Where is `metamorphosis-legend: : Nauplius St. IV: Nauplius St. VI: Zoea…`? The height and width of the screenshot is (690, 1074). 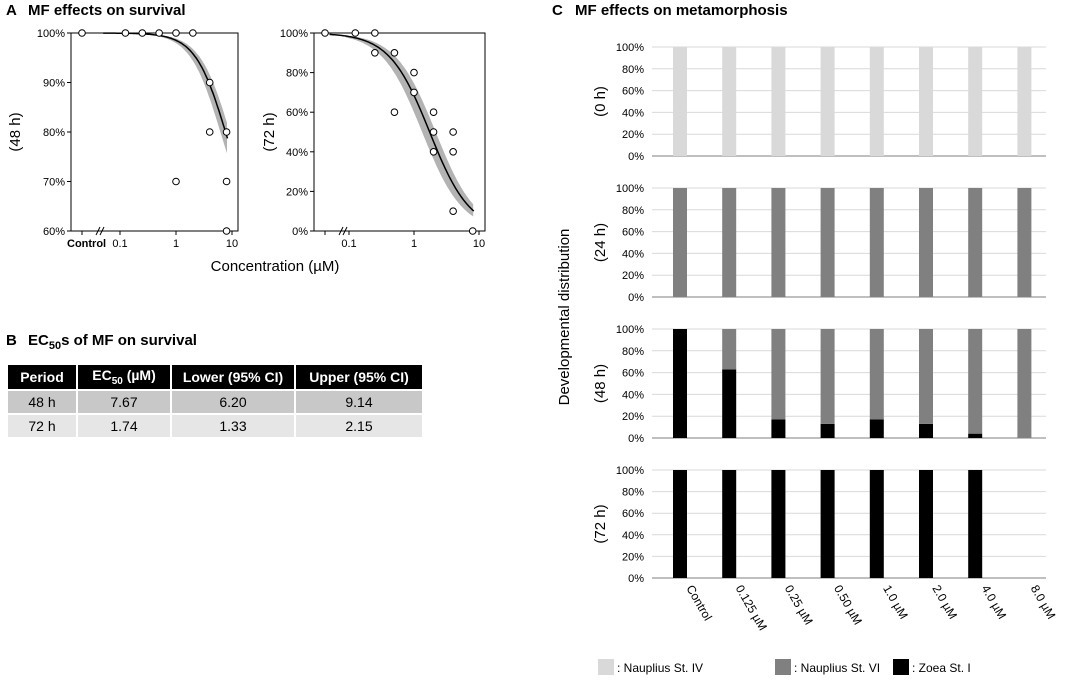 metamorphosis-legend: : Nauplius St. IV: Nauplius St. VI: Zoea… is located at coordinates (784, 667).